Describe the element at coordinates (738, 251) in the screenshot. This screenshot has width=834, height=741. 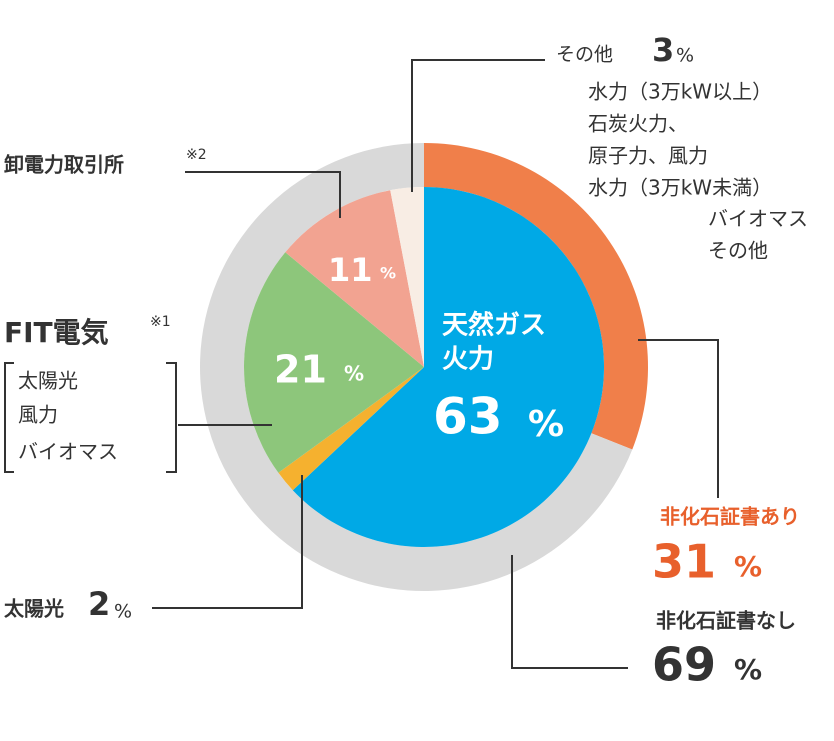
I see `item: その他` at that location.